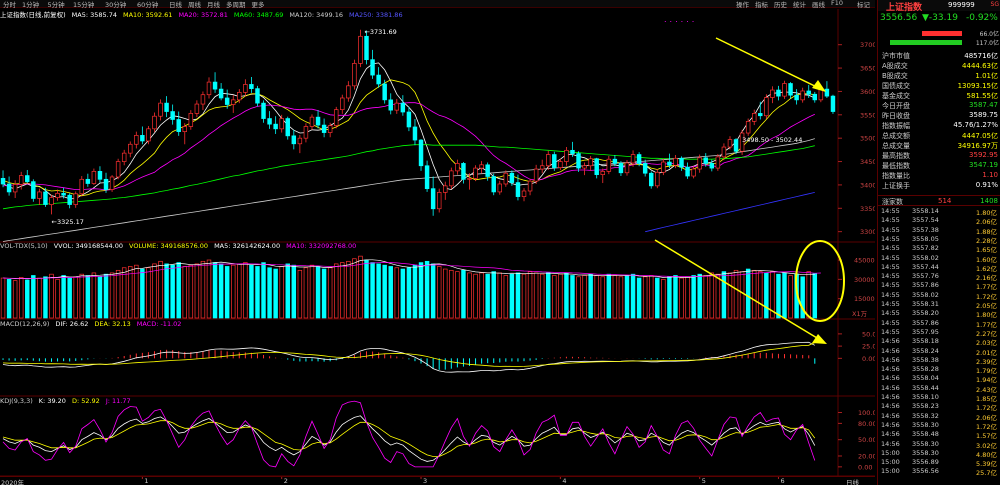 This screenshot has width=1000, height=485. What do you see at coordinates (818, 5) in the screenshot?
I see `toolbar-menu-item: 画线` at bounding box center [818, 5].